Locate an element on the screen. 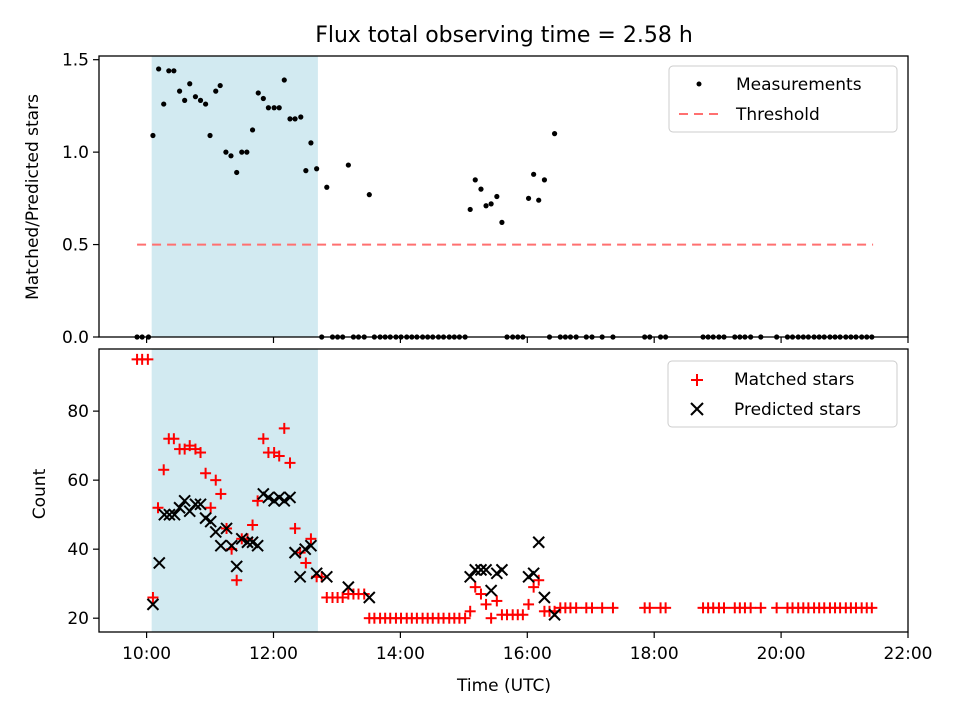 The image size is (960, 720). chart-title: Flux total observing time = 2.58 h is located at coordinates (504, 35).